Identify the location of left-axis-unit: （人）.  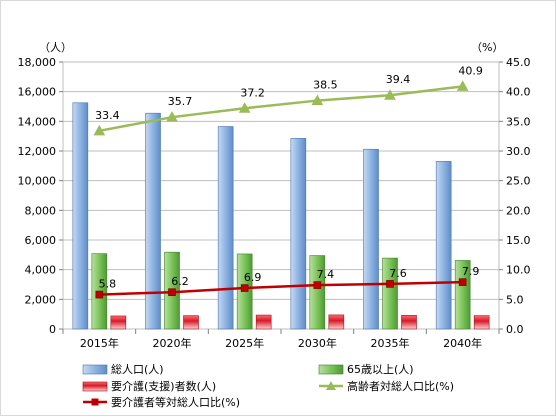
(55, 47).